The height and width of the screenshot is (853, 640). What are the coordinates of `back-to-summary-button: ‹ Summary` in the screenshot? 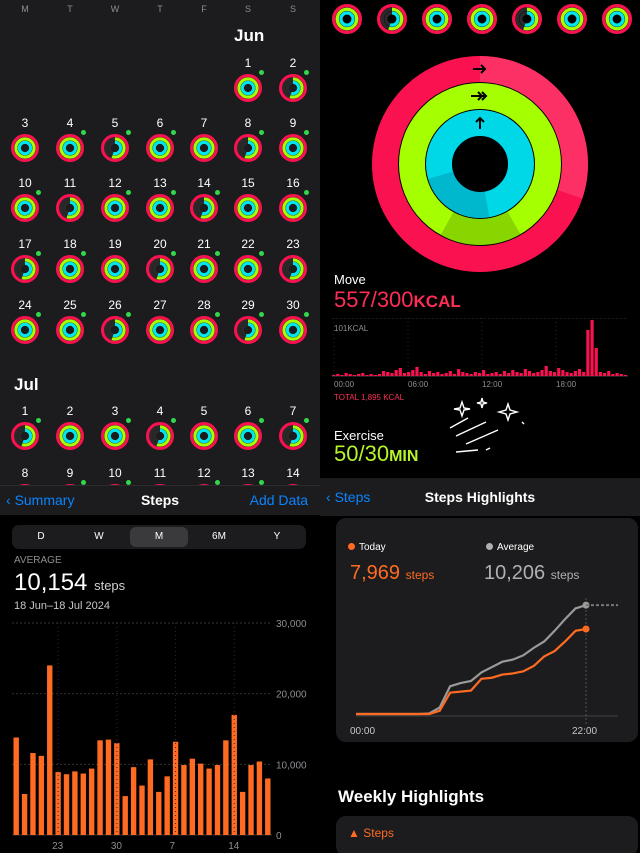 It's located at (40, 500).